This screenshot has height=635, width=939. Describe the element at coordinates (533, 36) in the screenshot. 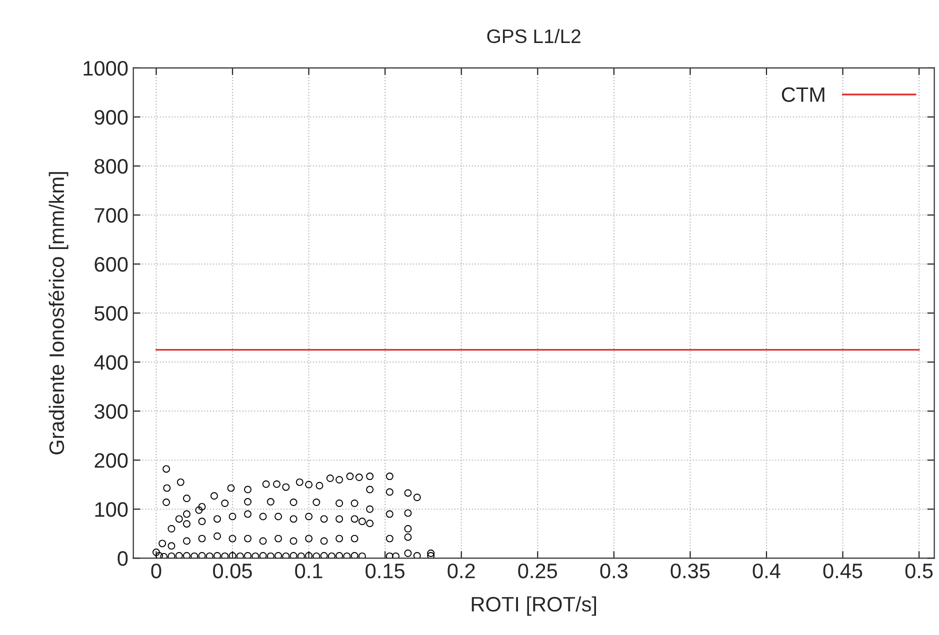

I see `chart-title: GPS L1/L2` at that location.